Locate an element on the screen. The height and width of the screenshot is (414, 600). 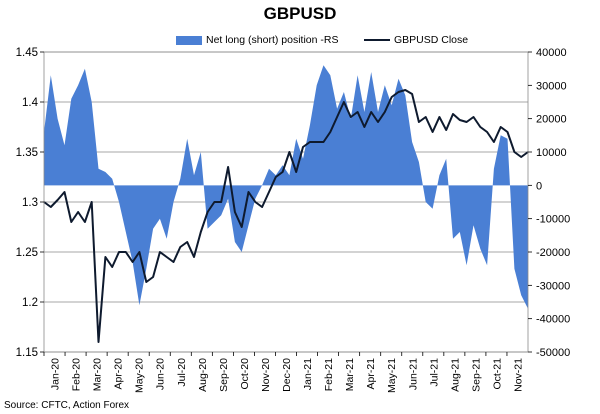
x-tick-label: Oct-21 is located at coordinates (497, 374).